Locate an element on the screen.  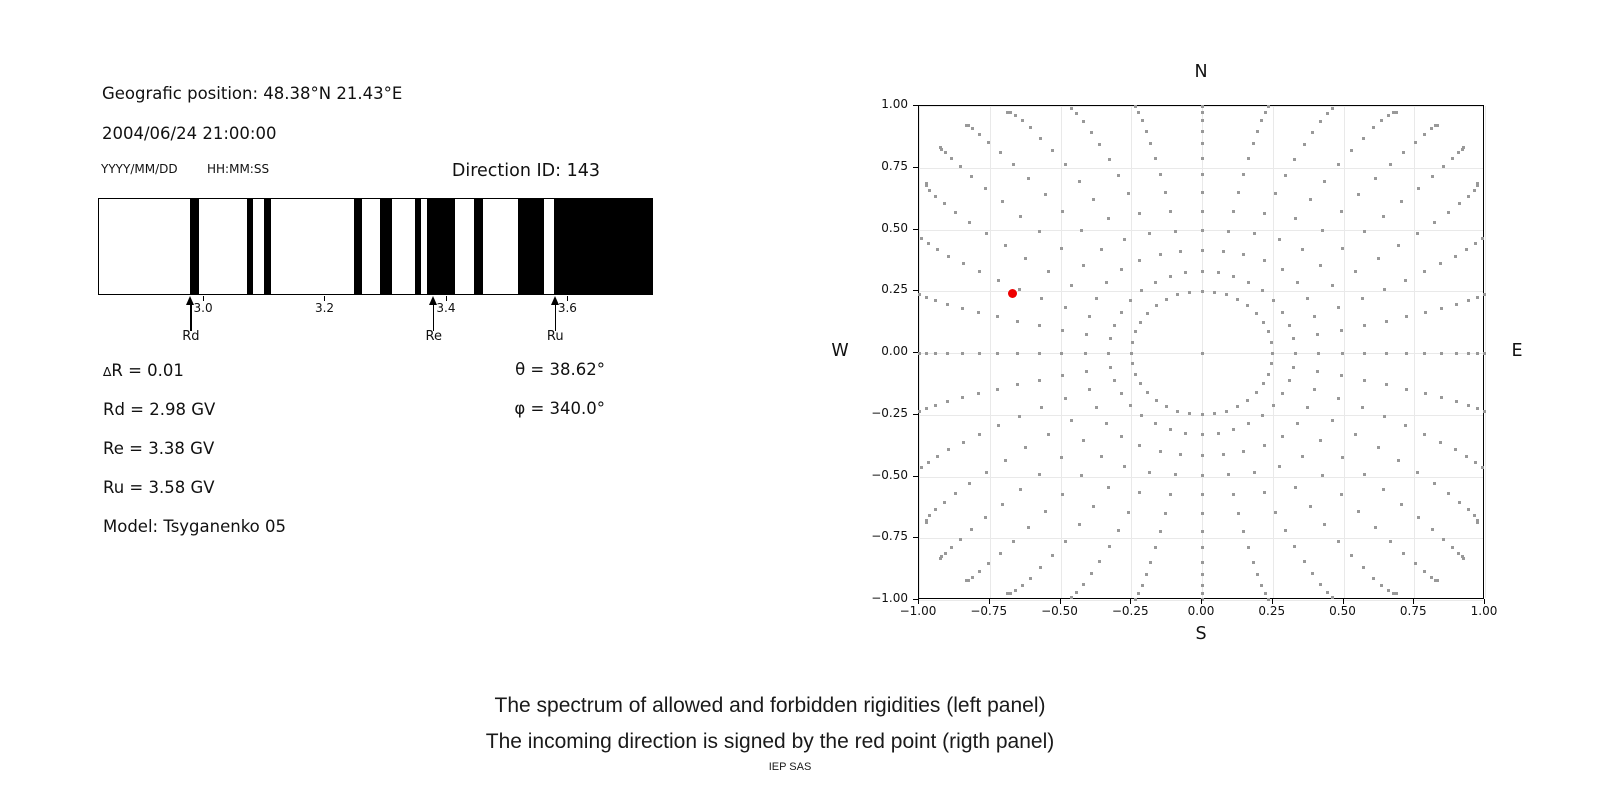
cutoff-arrow-label: Ru is located at coordinates (555, 336).